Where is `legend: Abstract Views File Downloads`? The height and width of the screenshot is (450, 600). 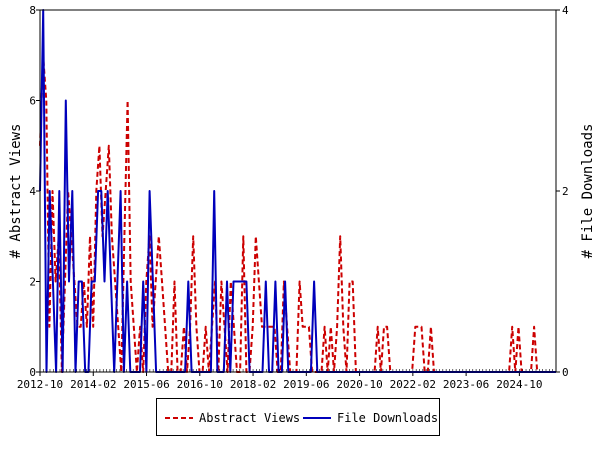
legend: Abstract Views File Downloads is located at coordinates (298, 417).